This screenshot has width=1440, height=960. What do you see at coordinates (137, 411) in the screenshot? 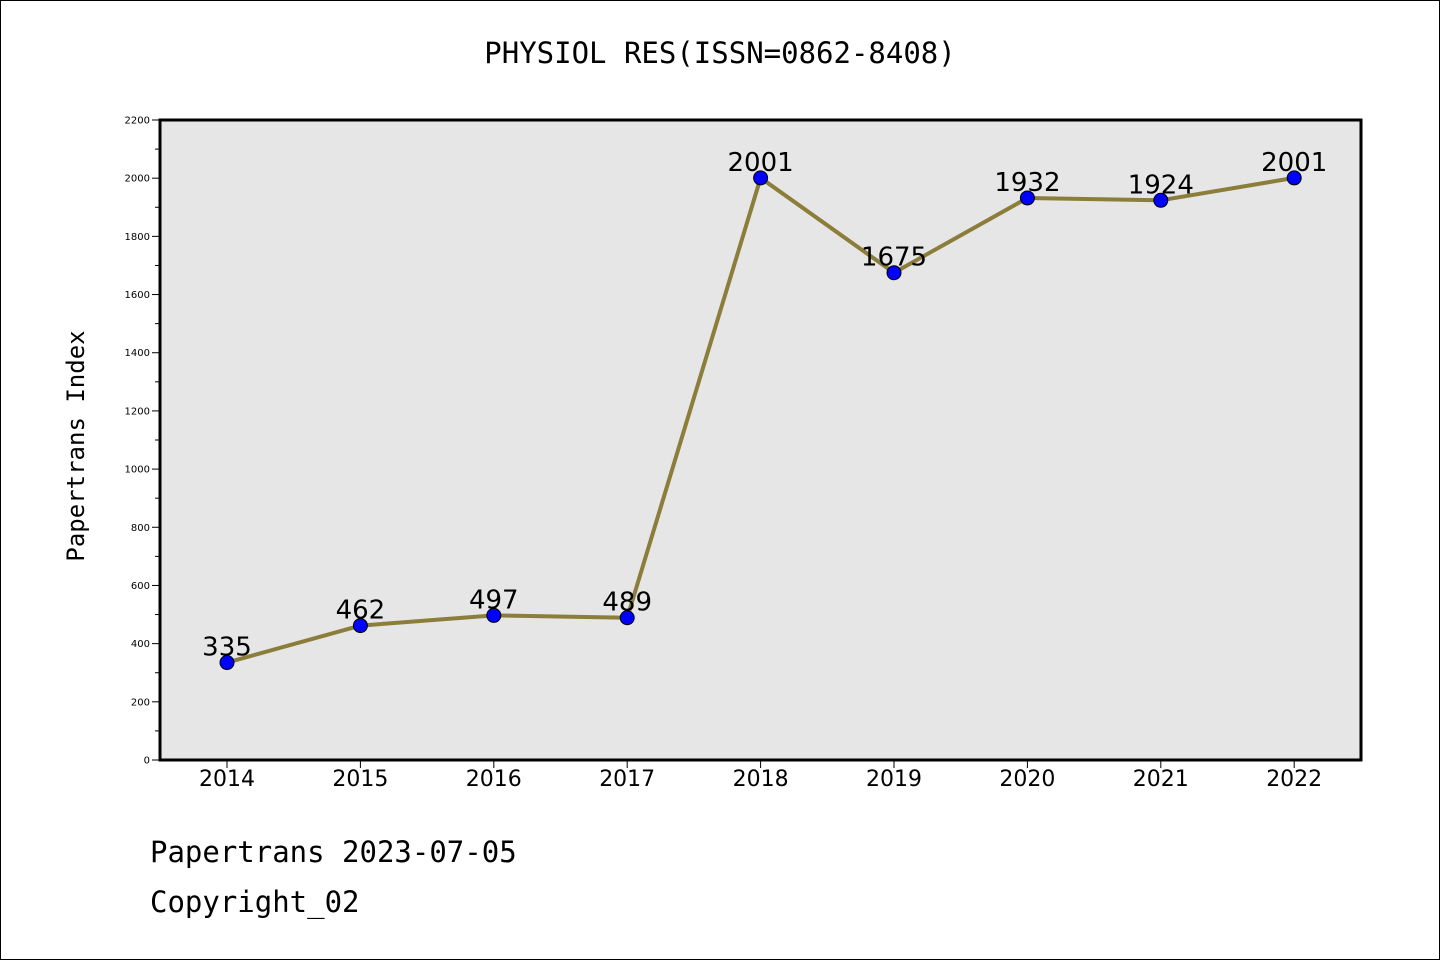
I see `y-tick-label: 1200` at bounding box center [137, 411].